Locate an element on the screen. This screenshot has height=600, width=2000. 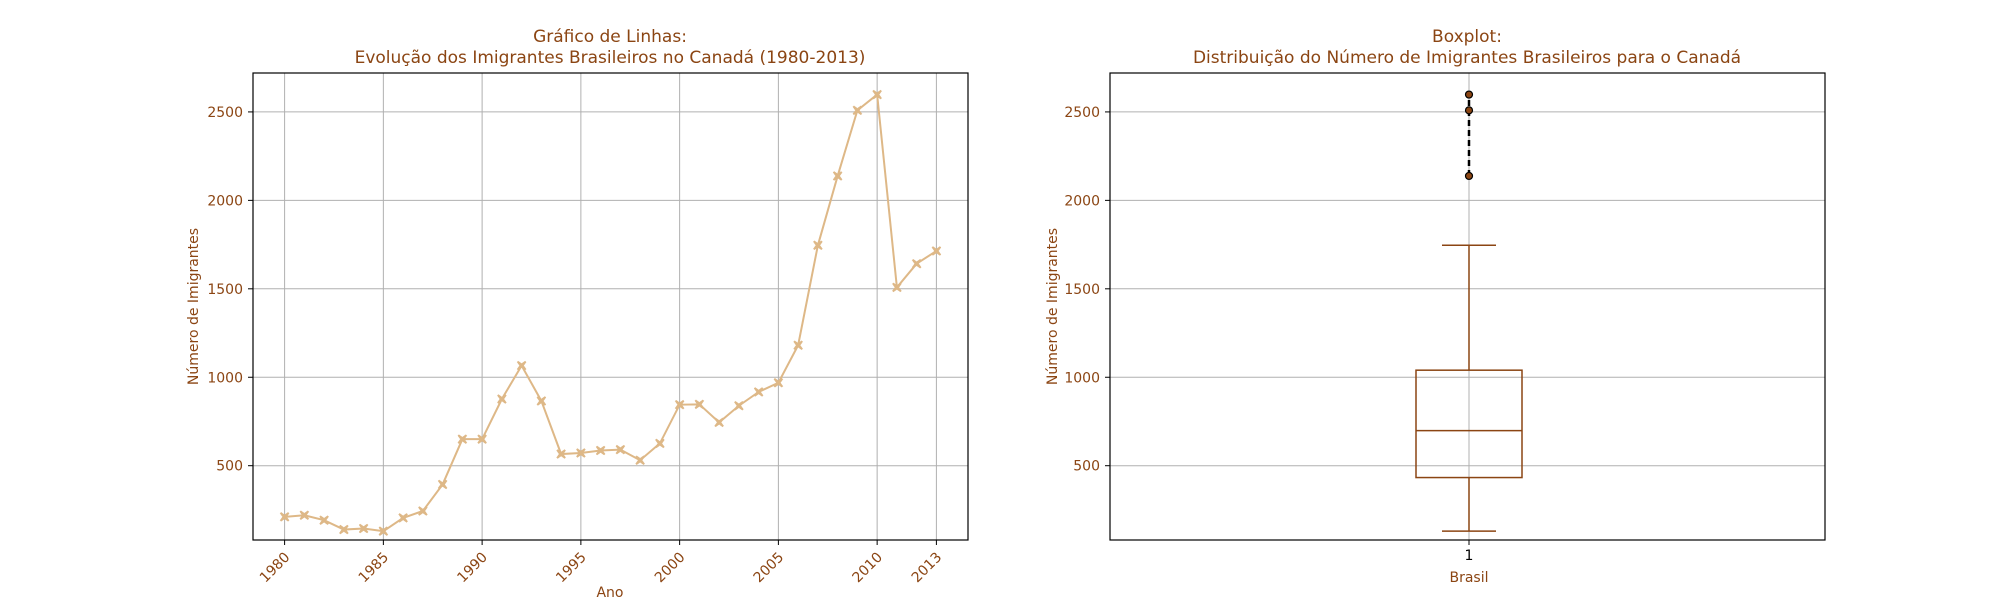
line-chart-x-tick-label: 1980 is located at coordinates (275, 568).